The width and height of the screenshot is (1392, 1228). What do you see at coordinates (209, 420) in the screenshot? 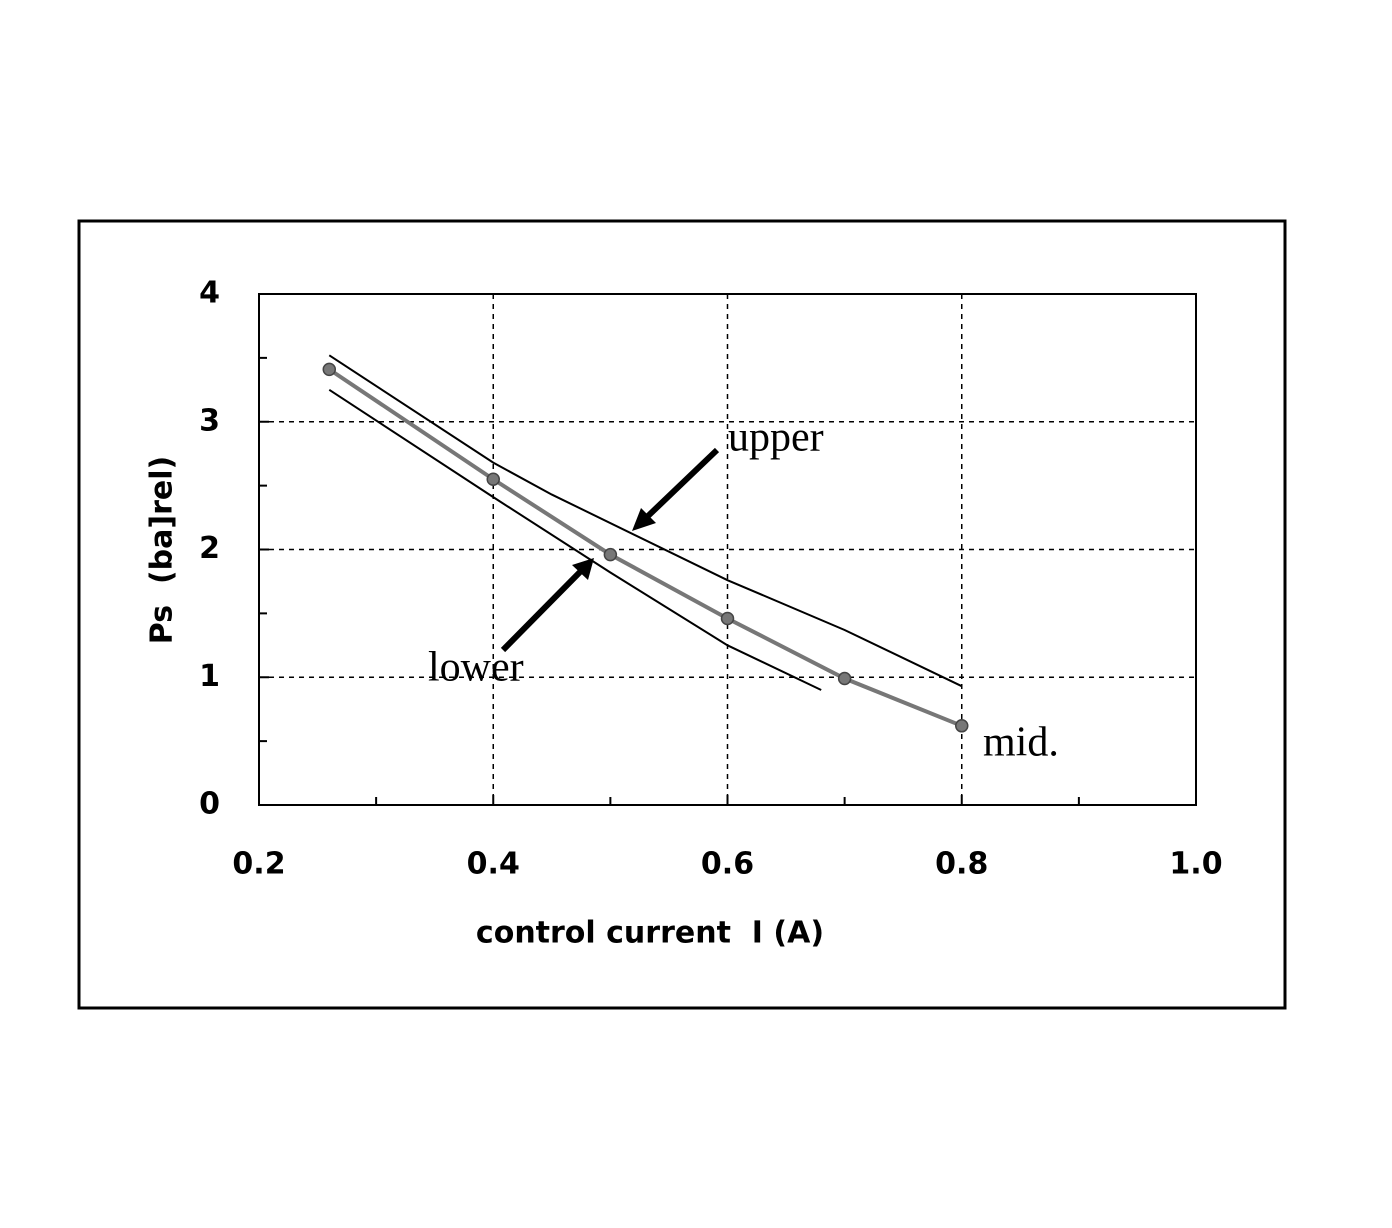
I see `y-tick-label: 3` at bounding box center [209, 420].